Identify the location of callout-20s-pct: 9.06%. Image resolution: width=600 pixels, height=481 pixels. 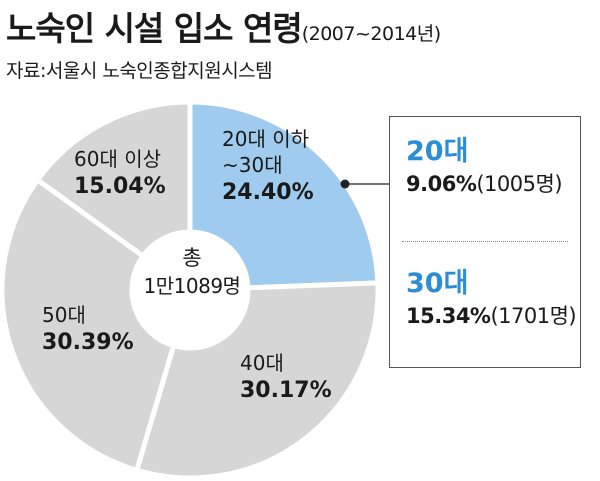
(441, 184).